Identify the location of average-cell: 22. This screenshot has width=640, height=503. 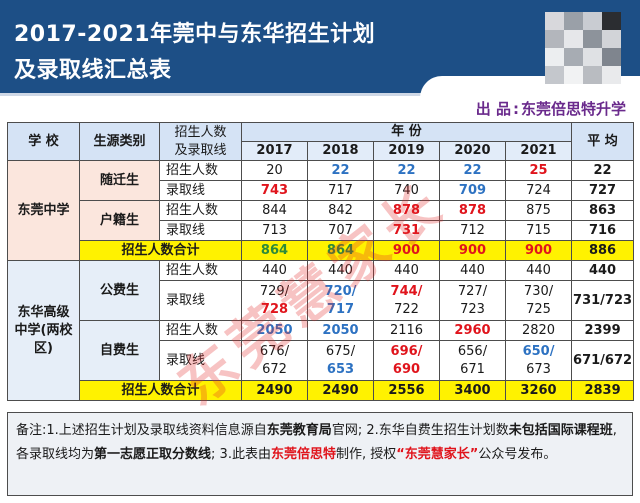
(603, 170).